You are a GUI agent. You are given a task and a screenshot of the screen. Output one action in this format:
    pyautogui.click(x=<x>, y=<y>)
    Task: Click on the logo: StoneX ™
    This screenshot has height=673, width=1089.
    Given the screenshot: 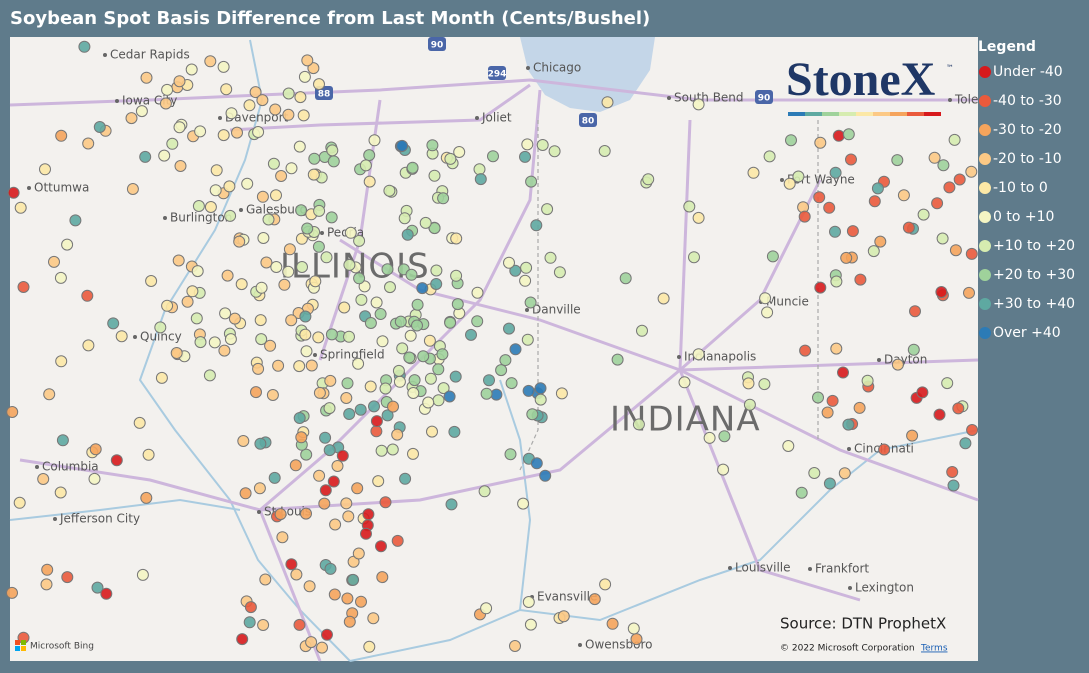 What is the action you would take?
    pyautogui.click(x=870, y=84)
    